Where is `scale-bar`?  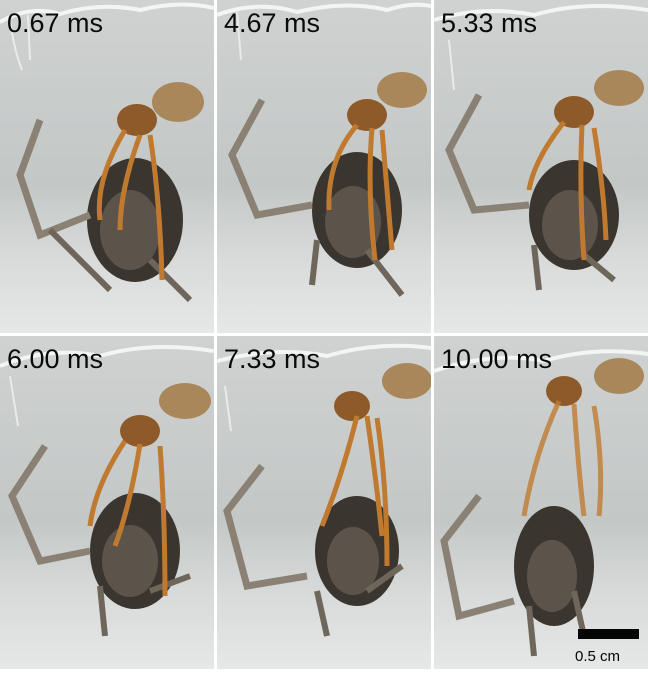
scale-bar is located at coordinates (608, 634).